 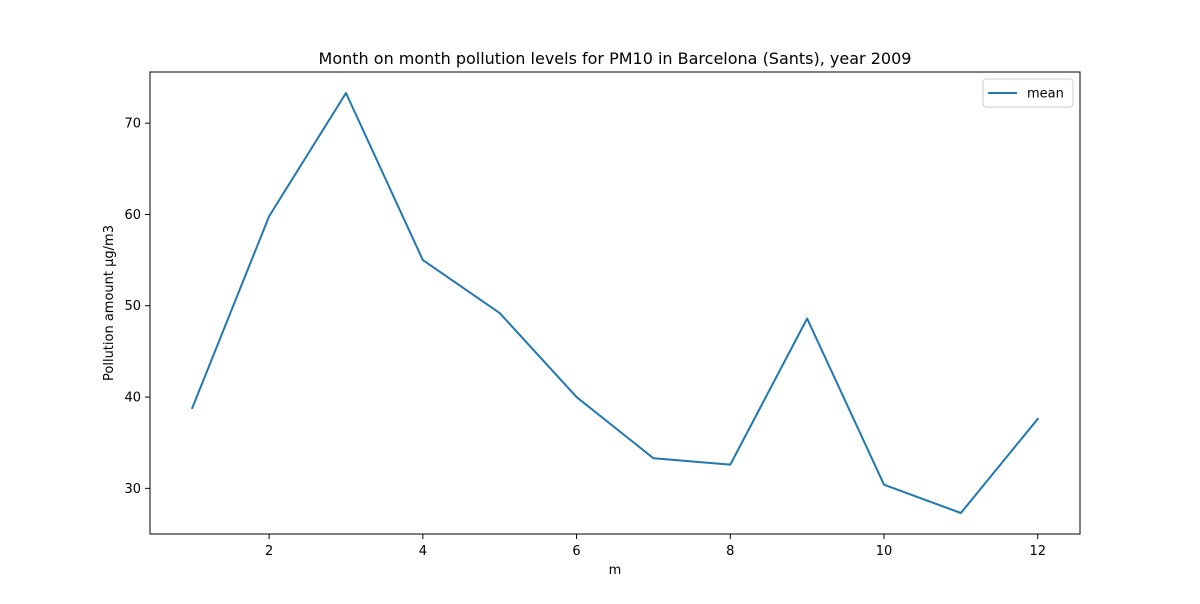 What do you see at coordinates (132, 215) in the screenshot?
I see `y-tick-label: 60` at bounding box center [132, 215].